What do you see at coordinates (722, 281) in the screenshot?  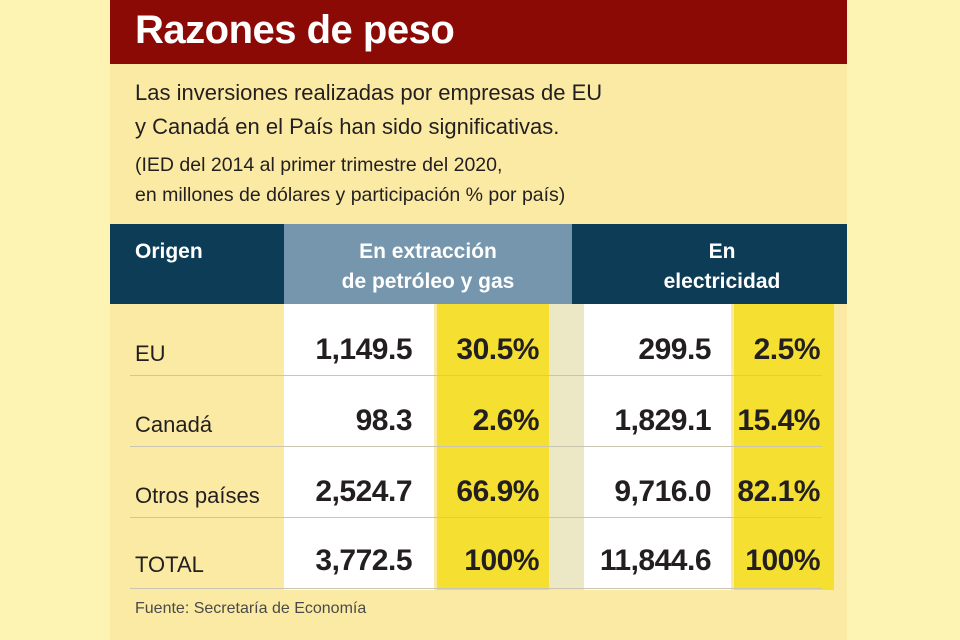 I see `header-electricidad-line-2: electricidad` at bounding box center [722, 281].